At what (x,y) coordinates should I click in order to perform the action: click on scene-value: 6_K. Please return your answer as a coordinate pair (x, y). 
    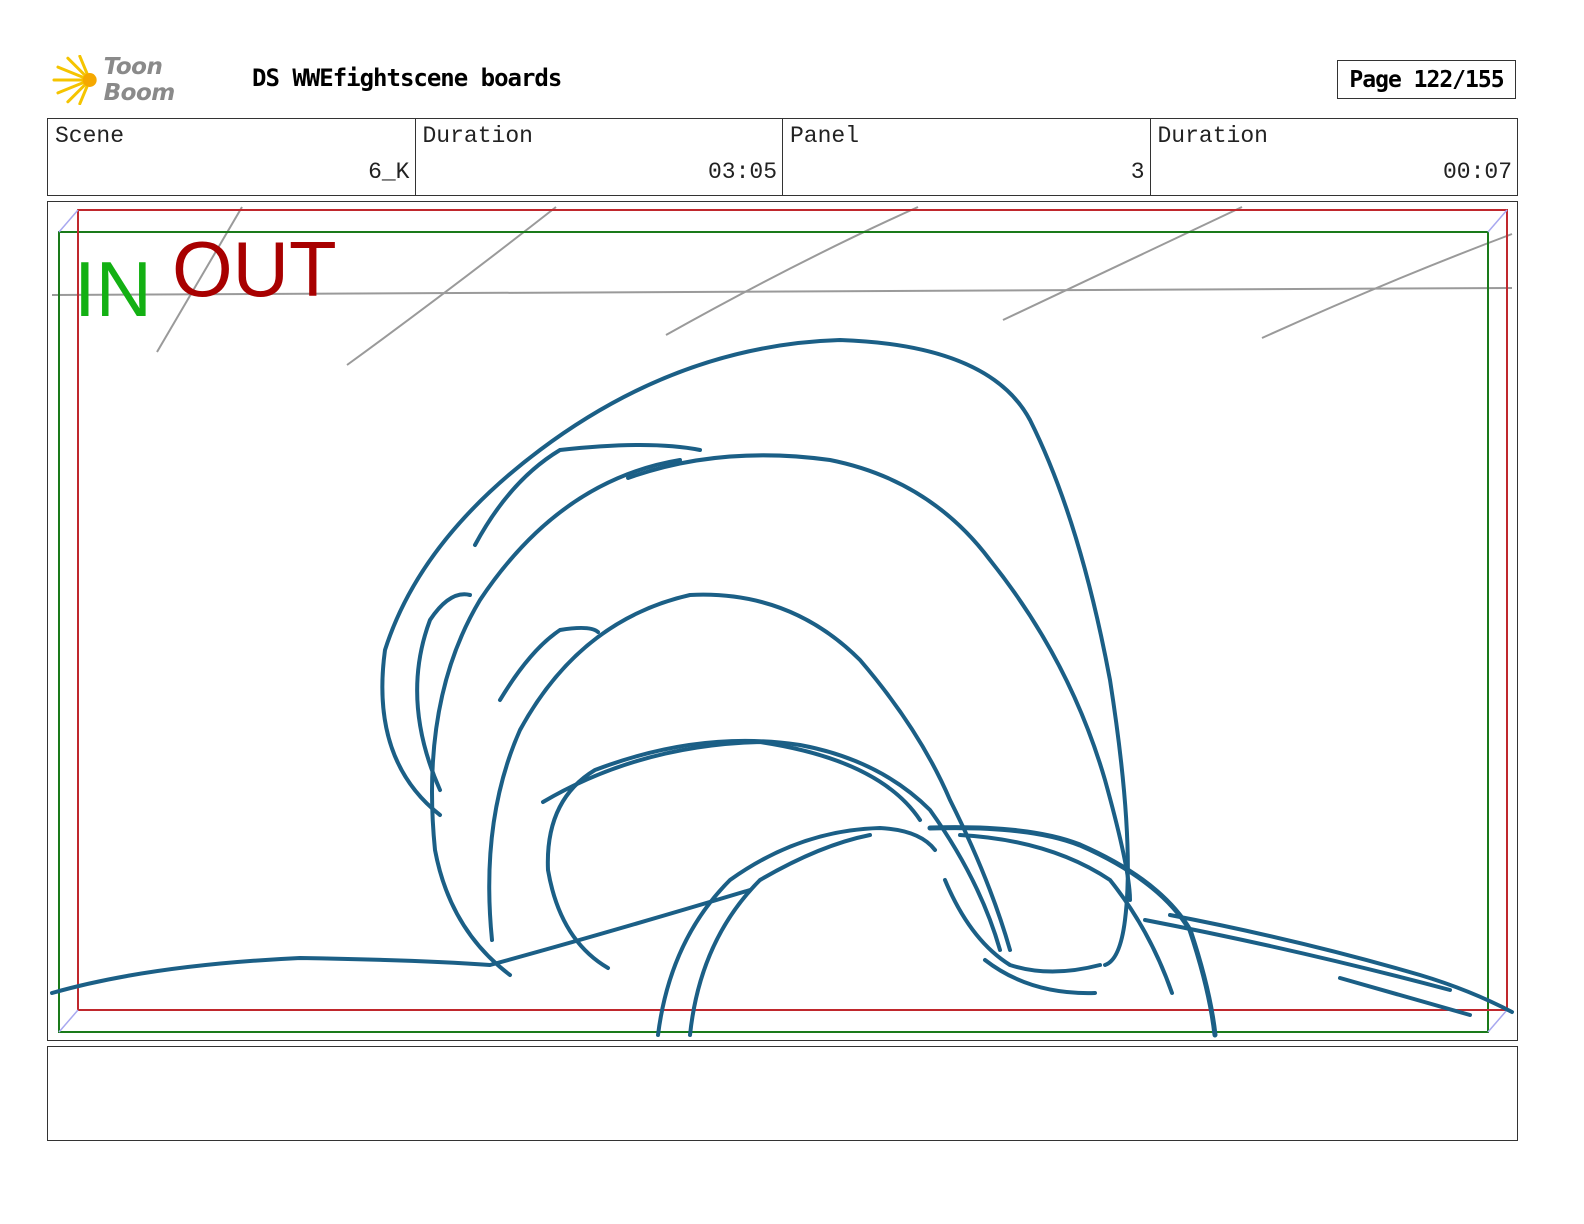
    Looking at the image, I should click on (389, 172).